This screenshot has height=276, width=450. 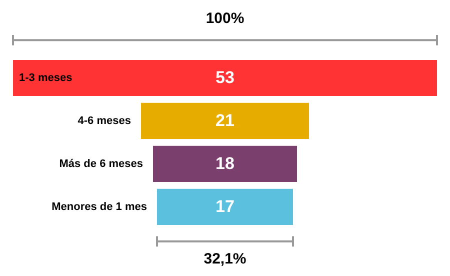 I want to click on text: 32,1%, so click(x=225, y=259).